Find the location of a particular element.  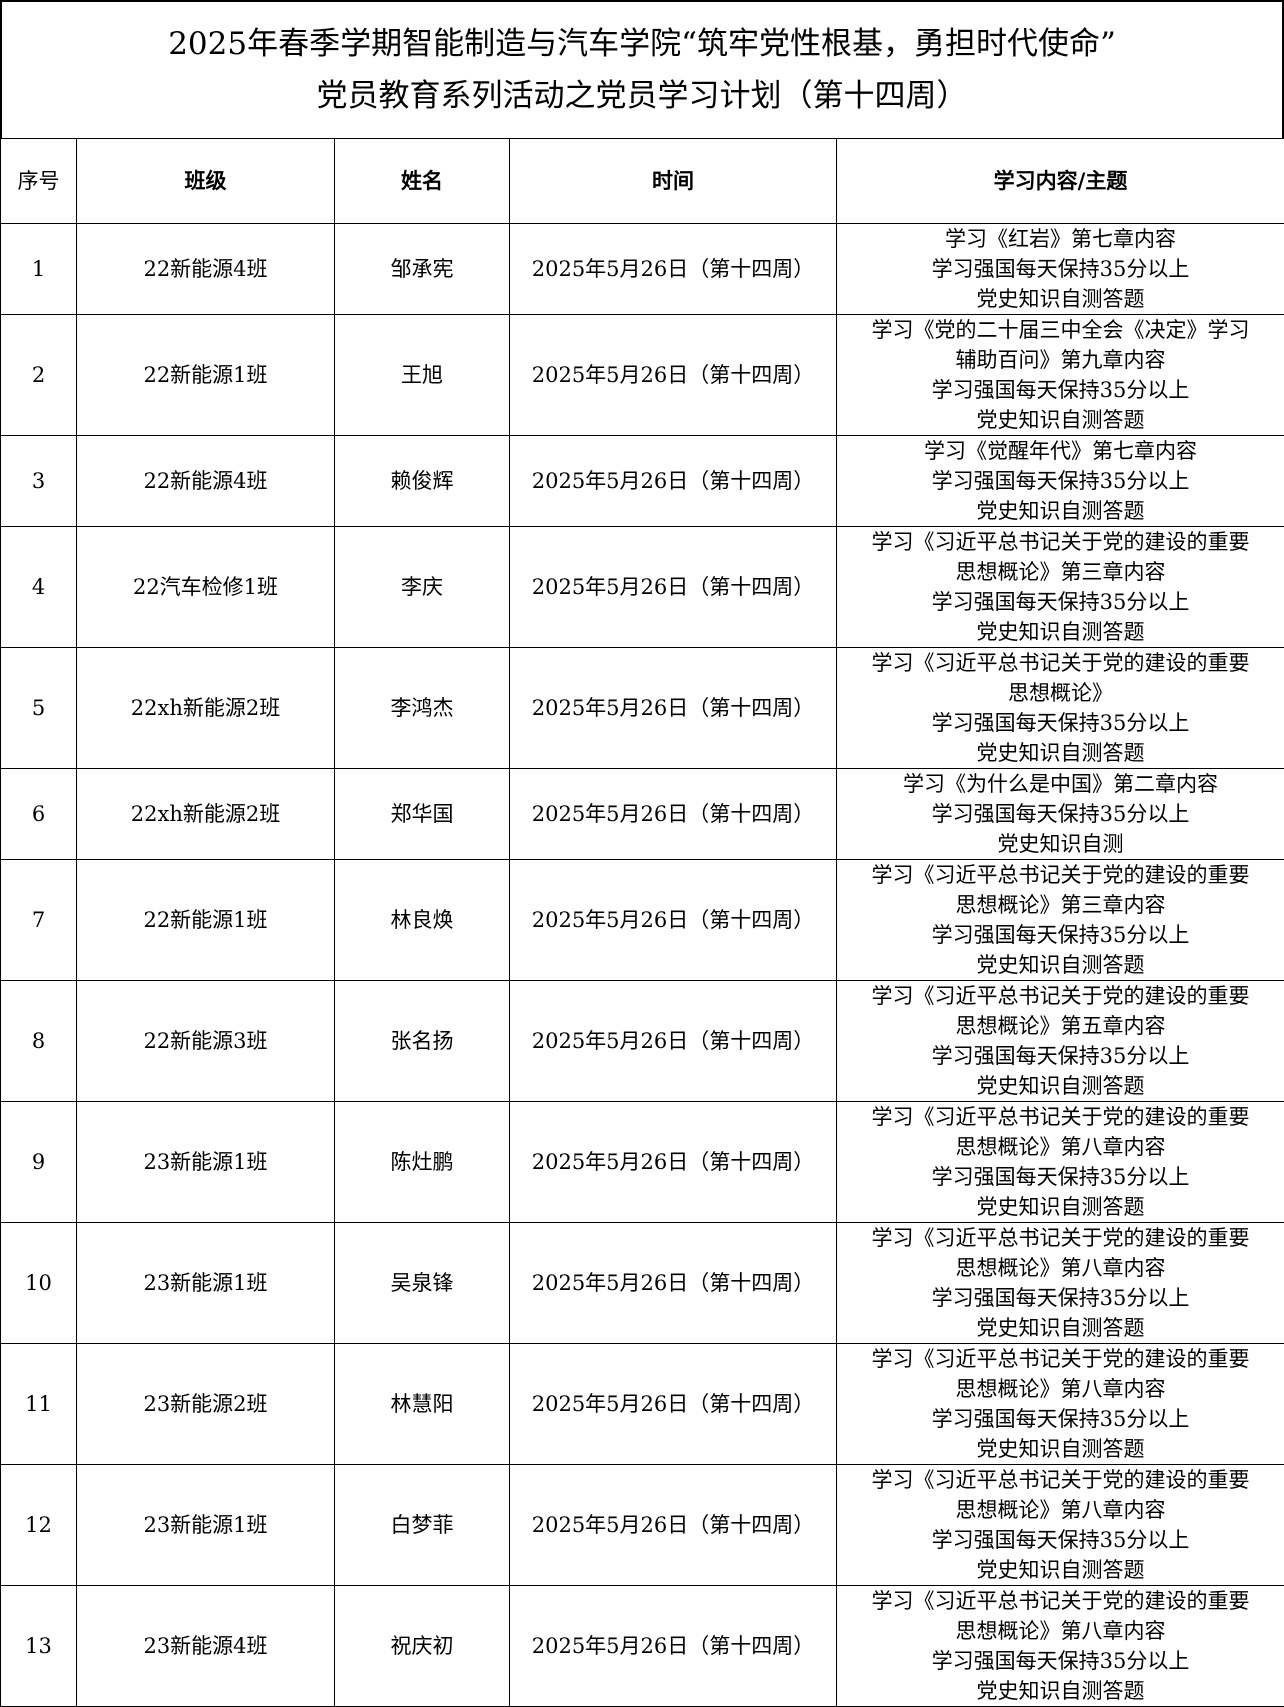

cell-index: 2 is located at coordinates (39, 375).